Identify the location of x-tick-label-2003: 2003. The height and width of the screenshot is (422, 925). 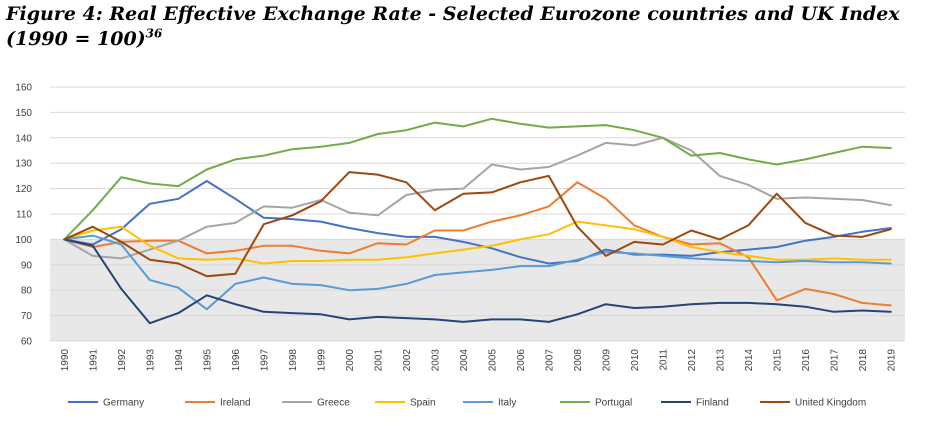
(435, 360).